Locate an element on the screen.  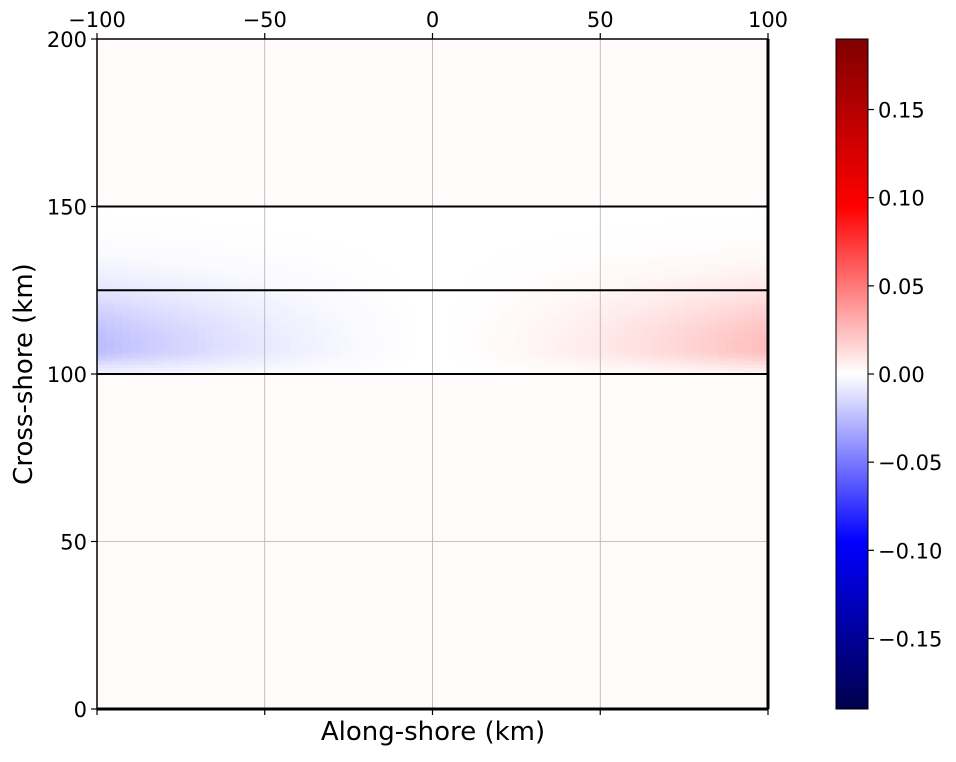
colorbar-tick-label: −0.15 is located at coordinates (910, 639).